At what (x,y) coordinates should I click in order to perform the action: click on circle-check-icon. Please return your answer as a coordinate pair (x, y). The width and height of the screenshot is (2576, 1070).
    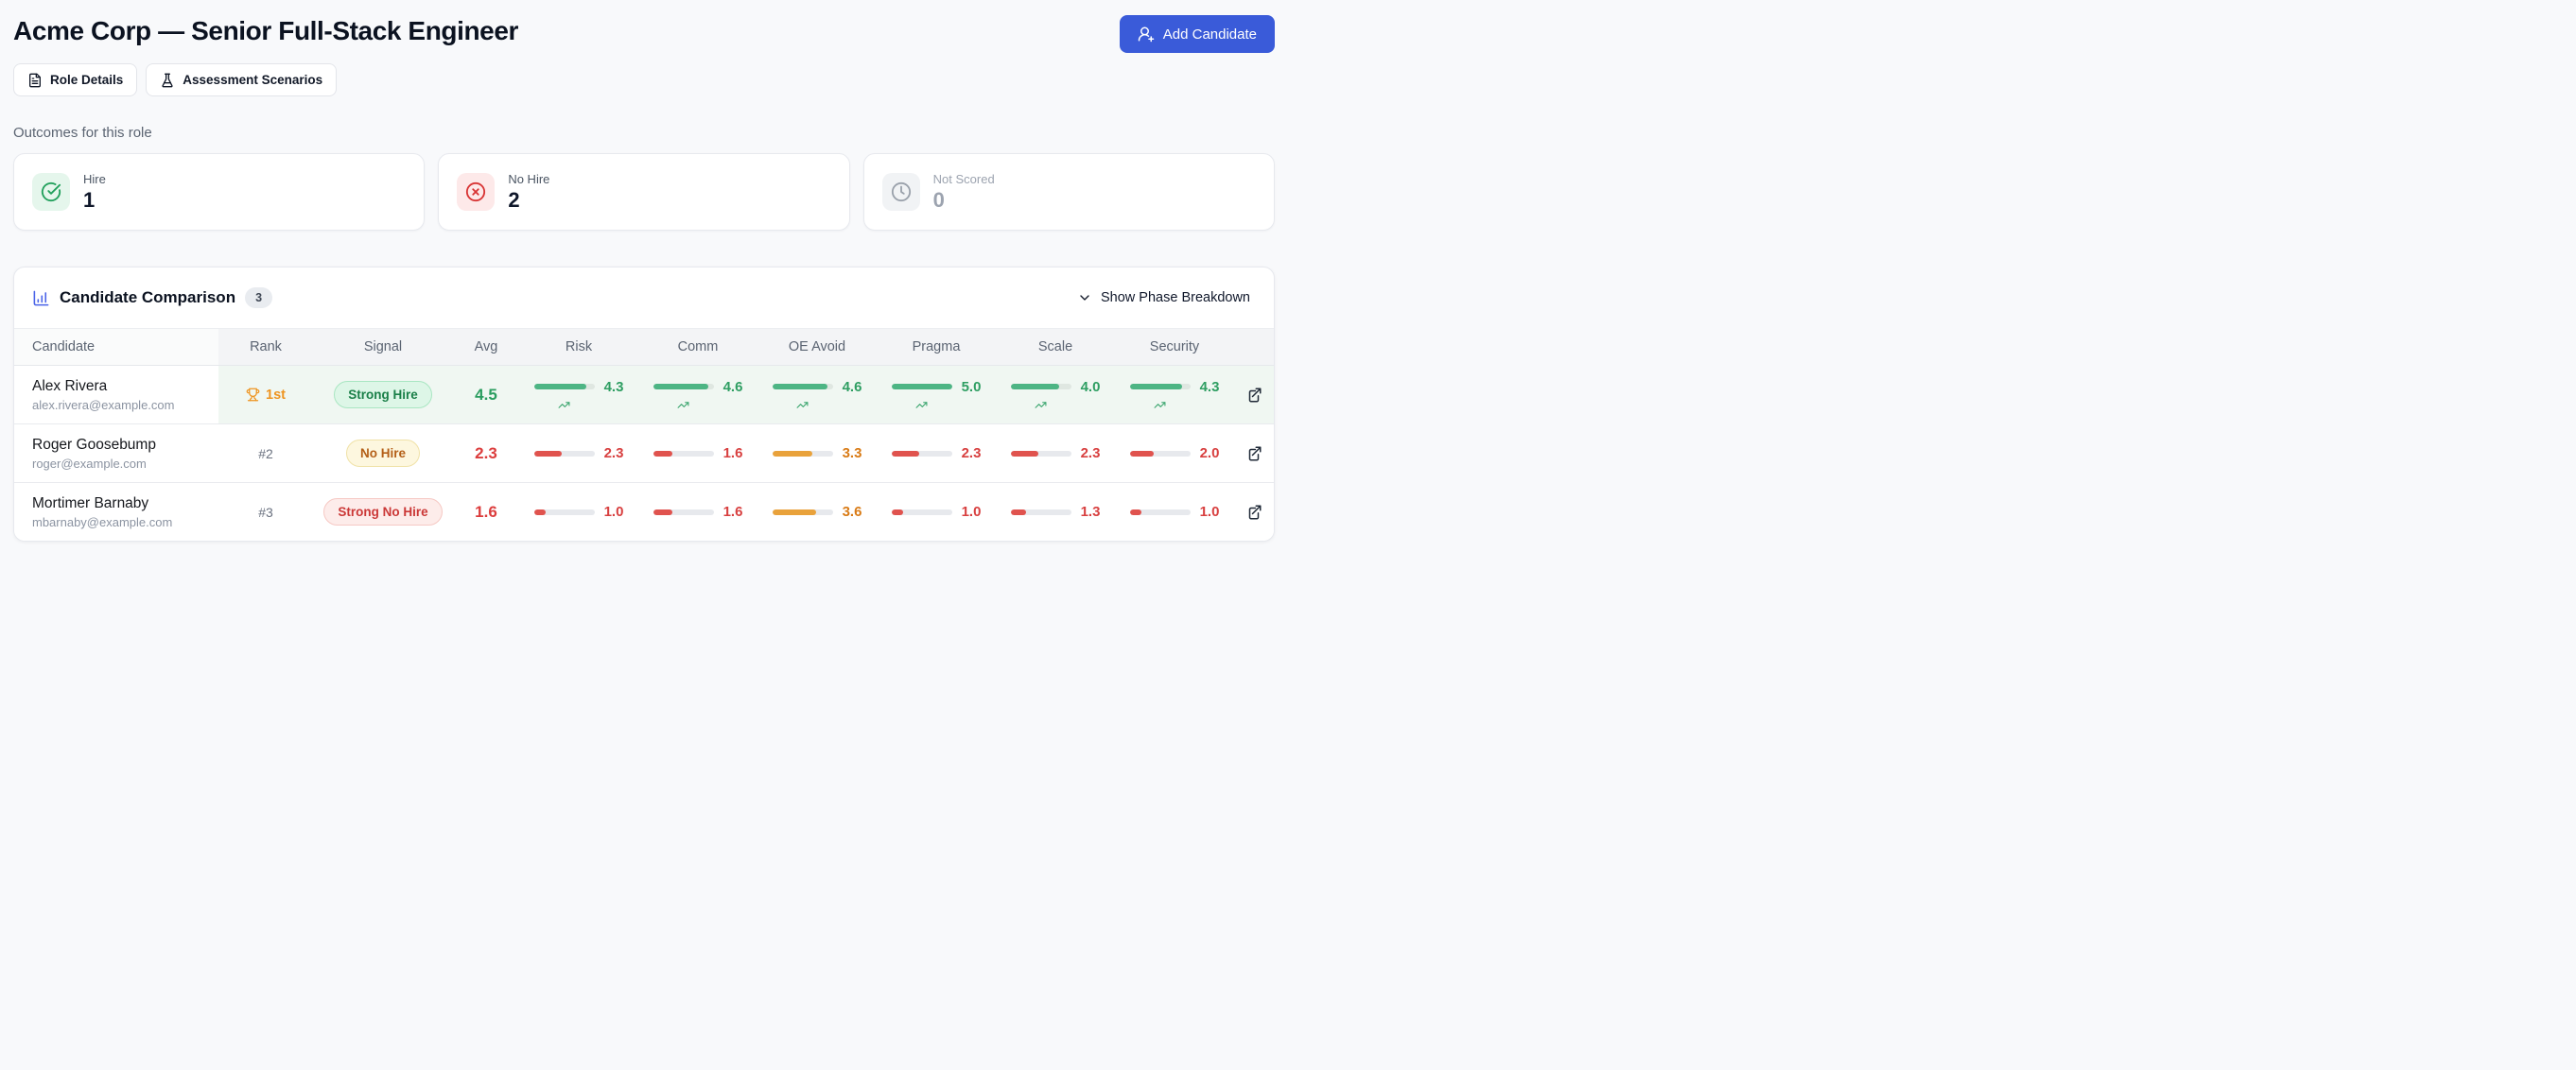
    Looking at the image, I should click on (51, 192).